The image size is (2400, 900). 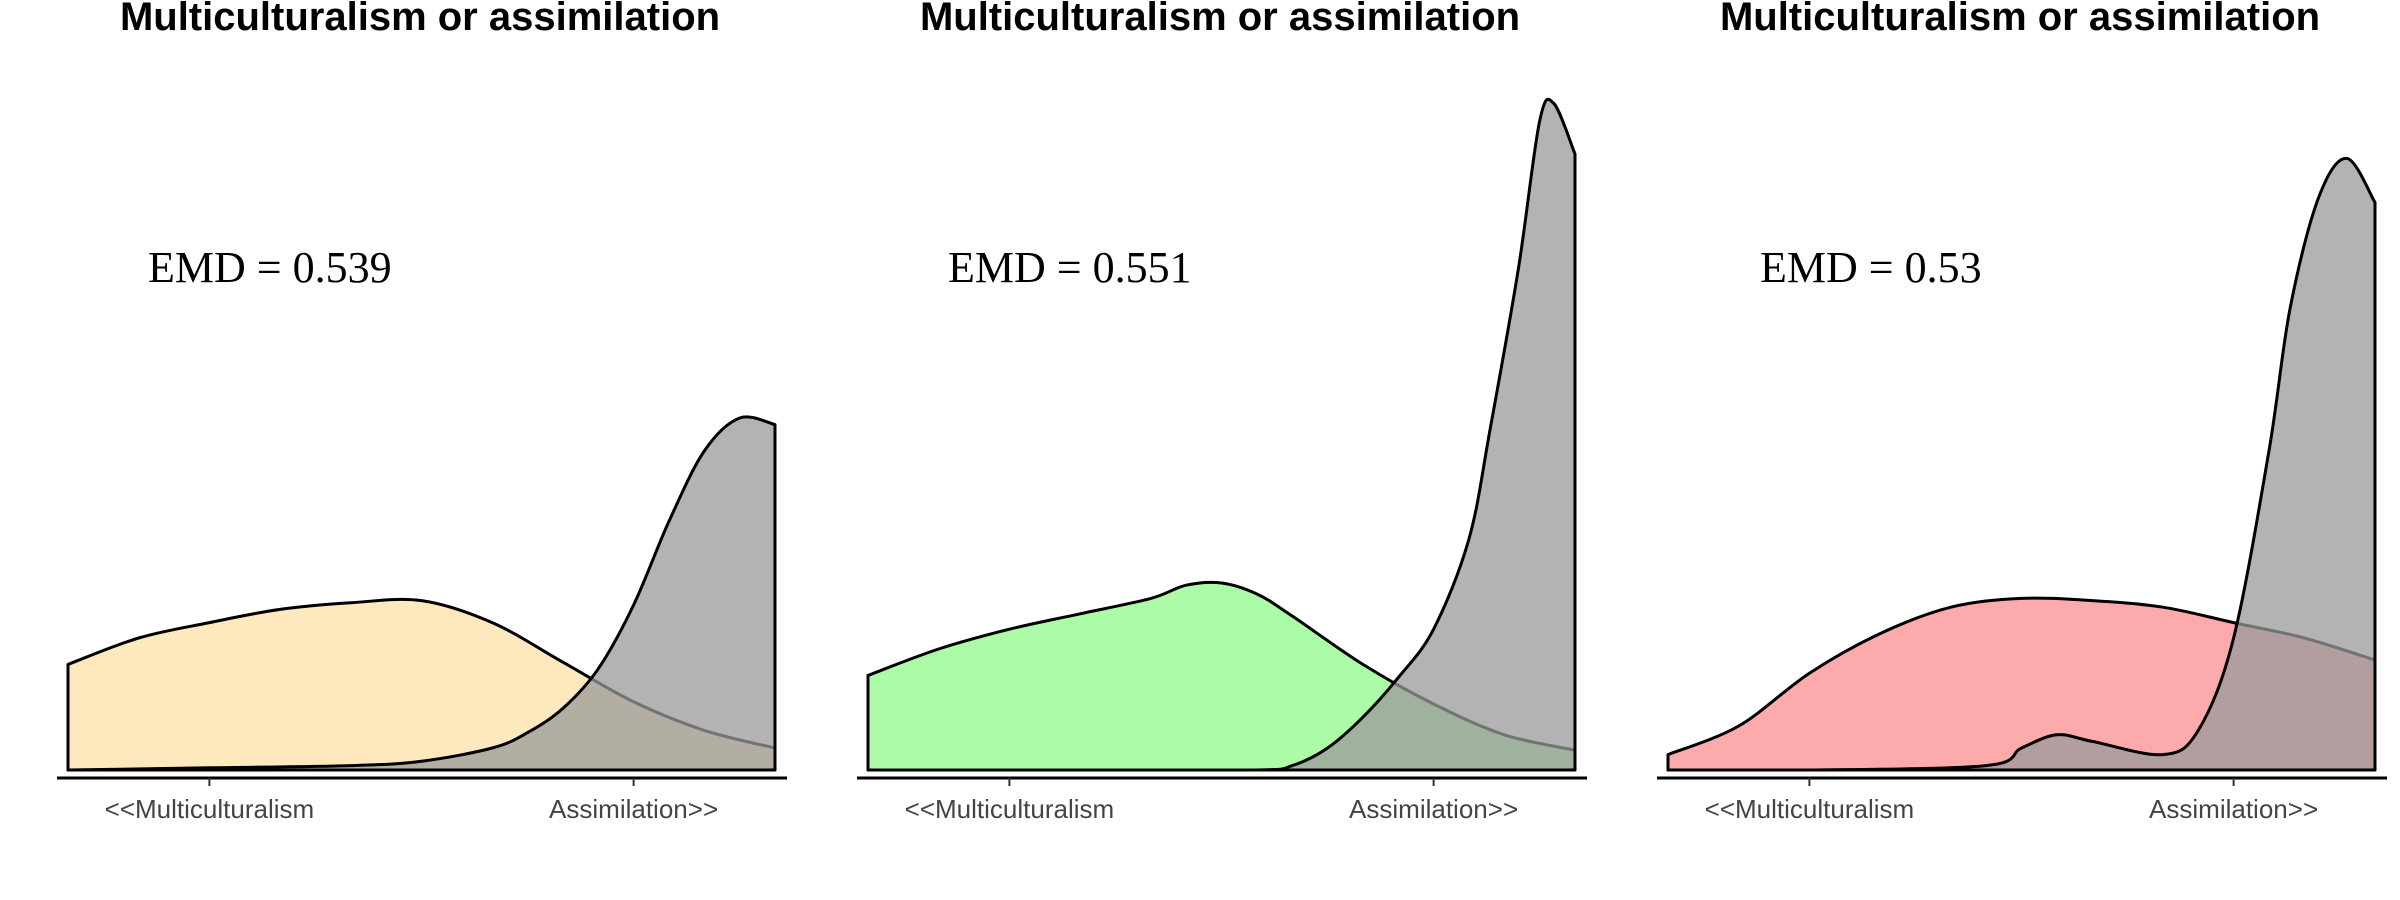 What do you see at coordinates (270, 267) in the screenshot?
I see `emd-annotation: EMD = 0.539` at bounding box center [270, 267].